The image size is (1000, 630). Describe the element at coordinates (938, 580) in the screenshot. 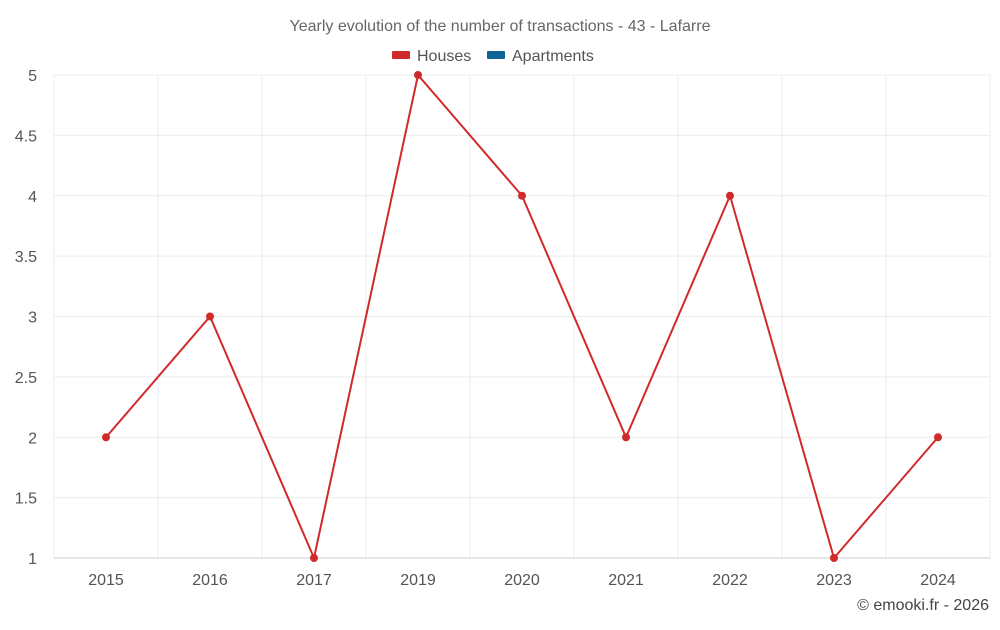

I see `x-tick-label: 2024` at that location.